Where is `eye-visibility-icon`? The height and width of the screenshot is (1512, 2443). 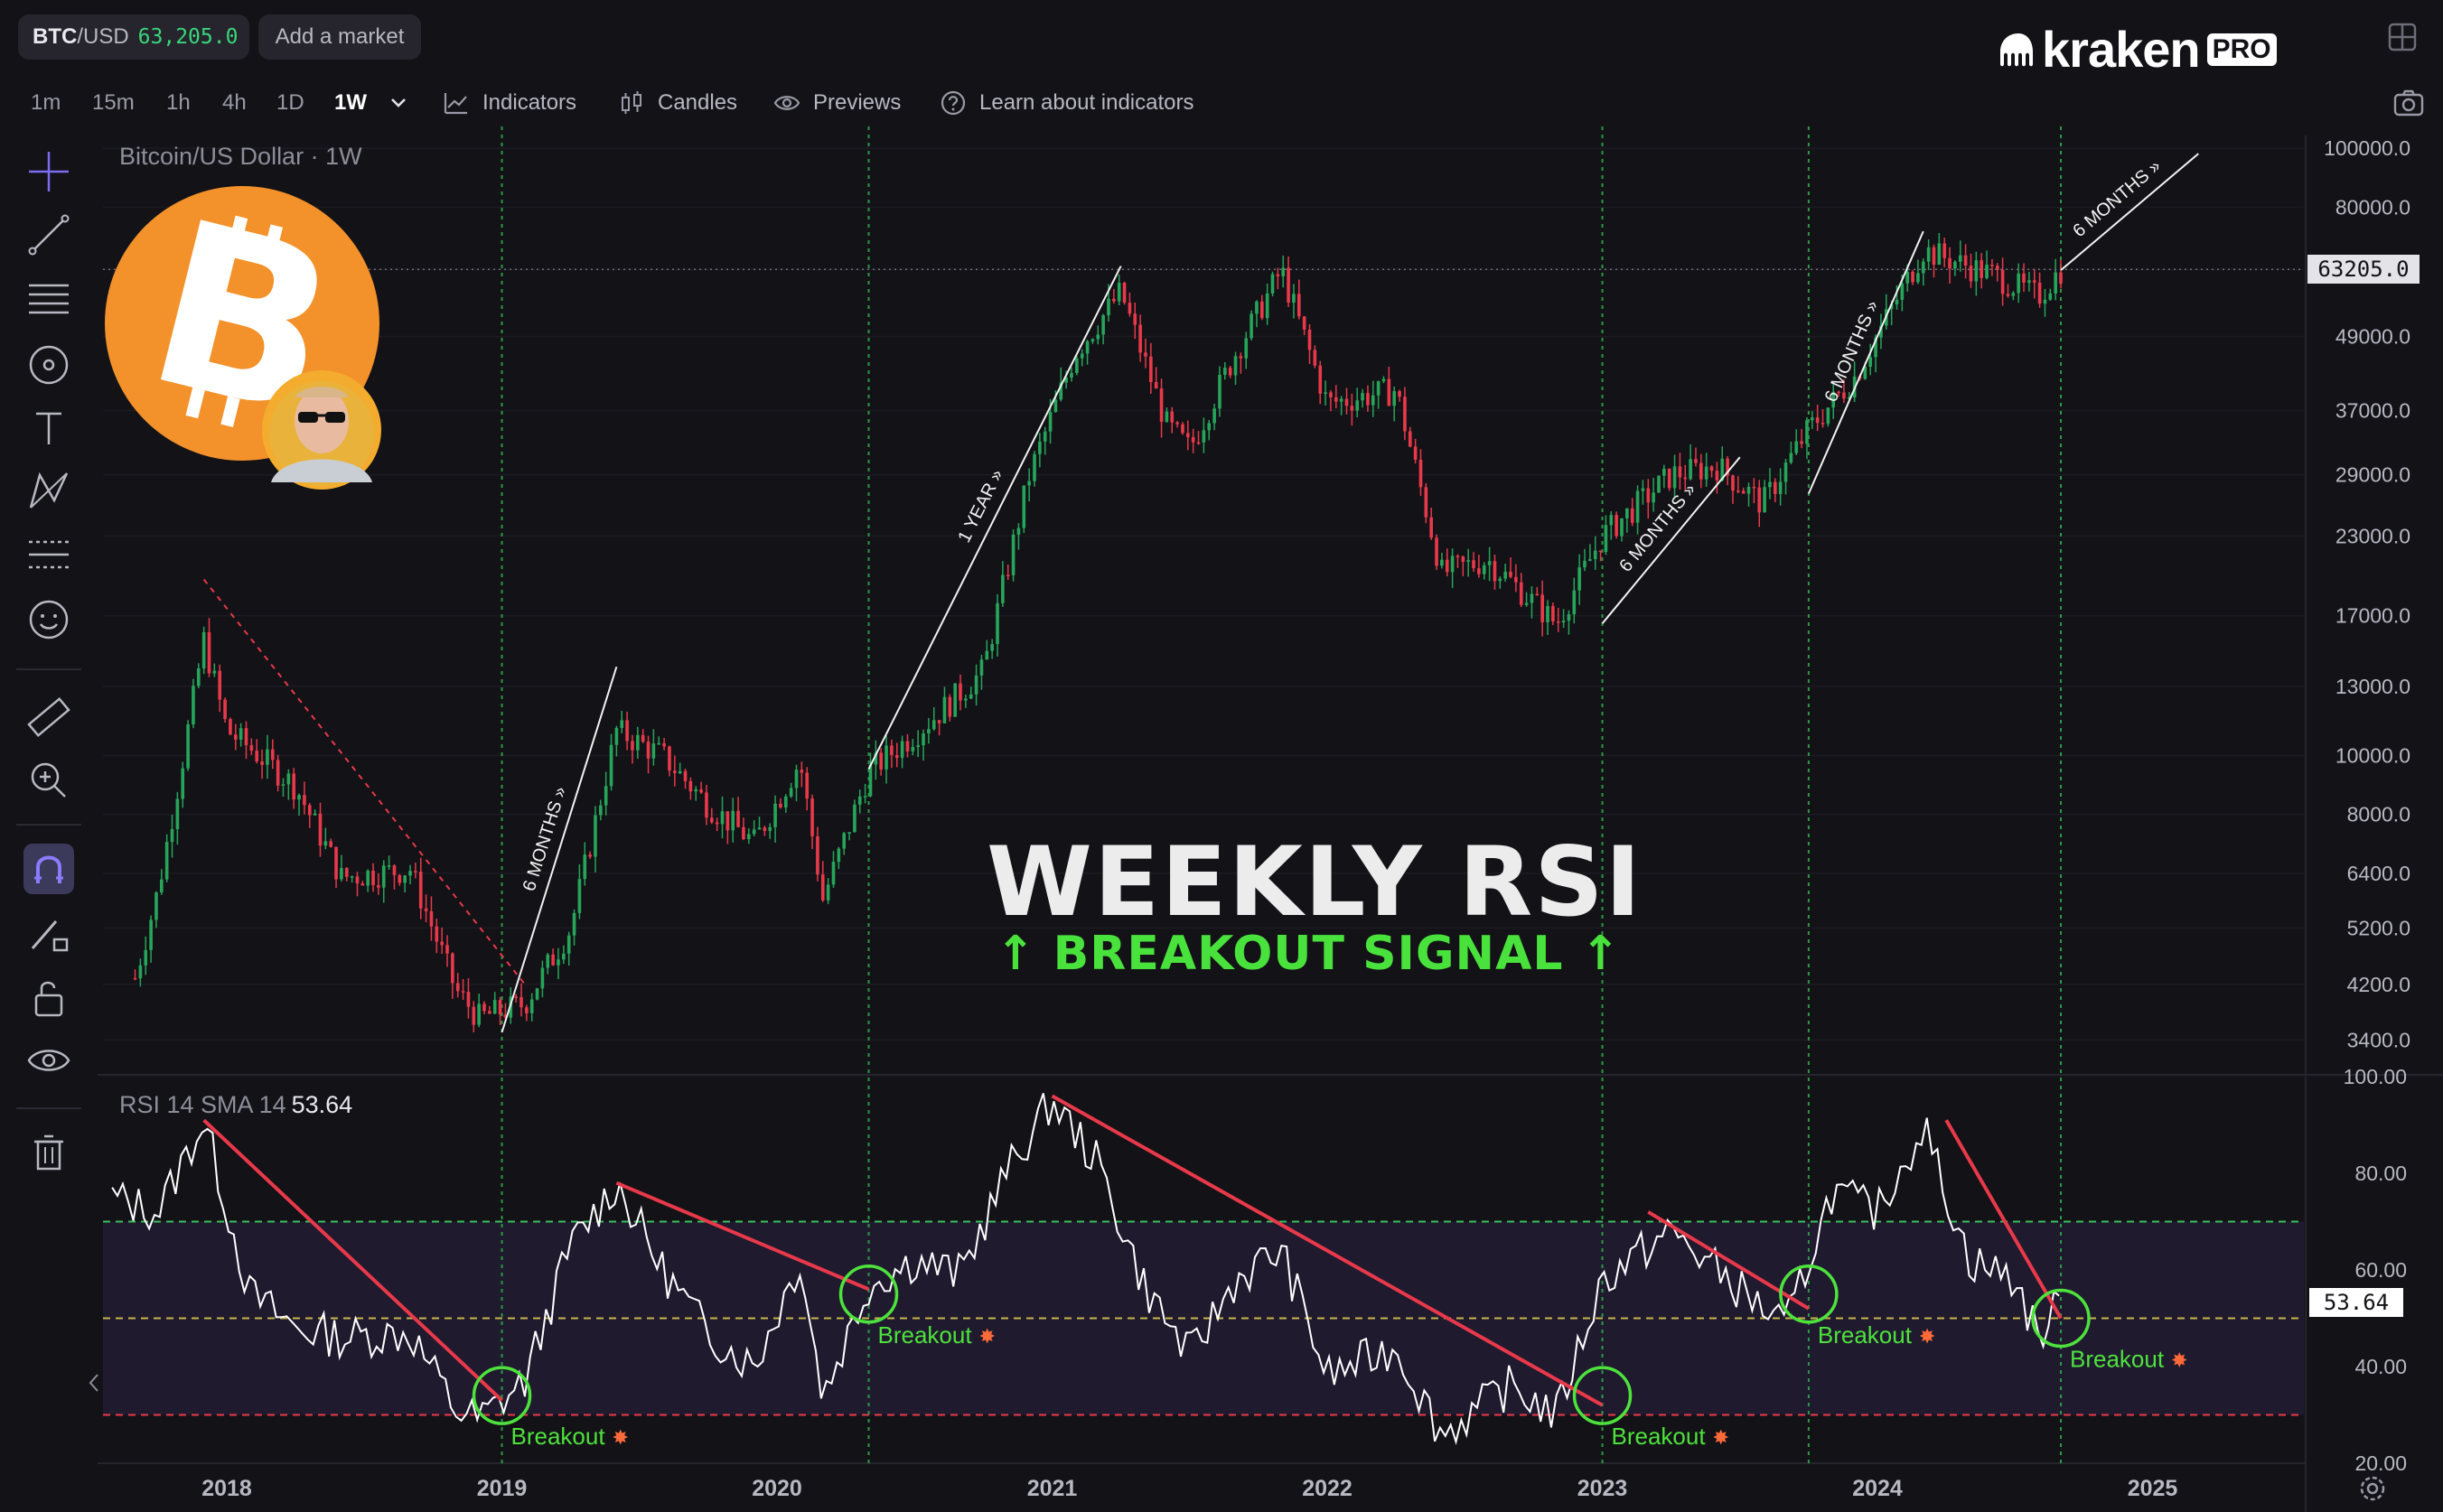 eye-visibility-icon is located at coordinates (48, 1060).